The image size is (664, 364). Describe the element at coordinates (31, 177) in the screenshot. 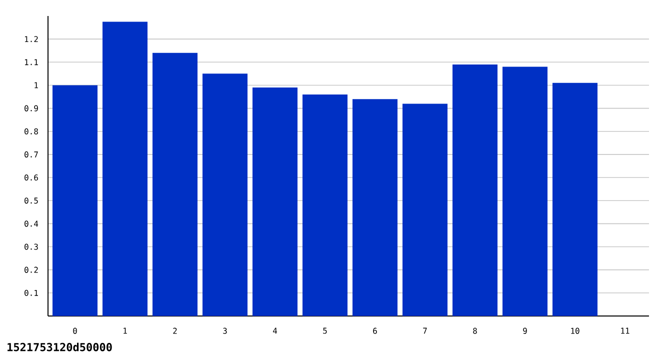

I see `y-tick-label: 0.6` at that location.